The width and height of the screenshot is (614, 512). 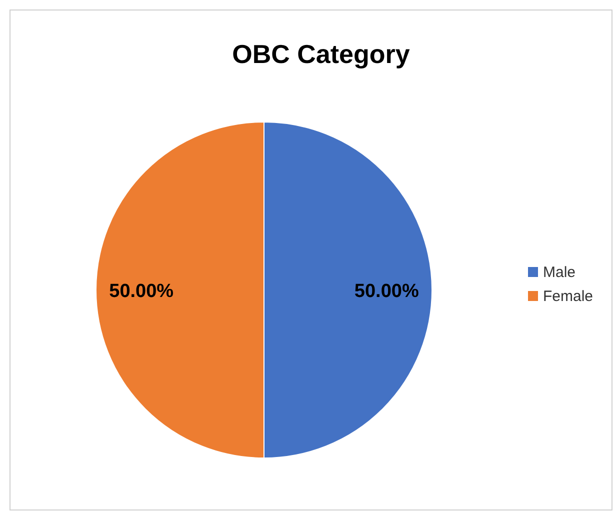 What do you see at coordinates (568, 296) in the screenshot?
I see `legend-label: Female` at bounding box center [568, 296].